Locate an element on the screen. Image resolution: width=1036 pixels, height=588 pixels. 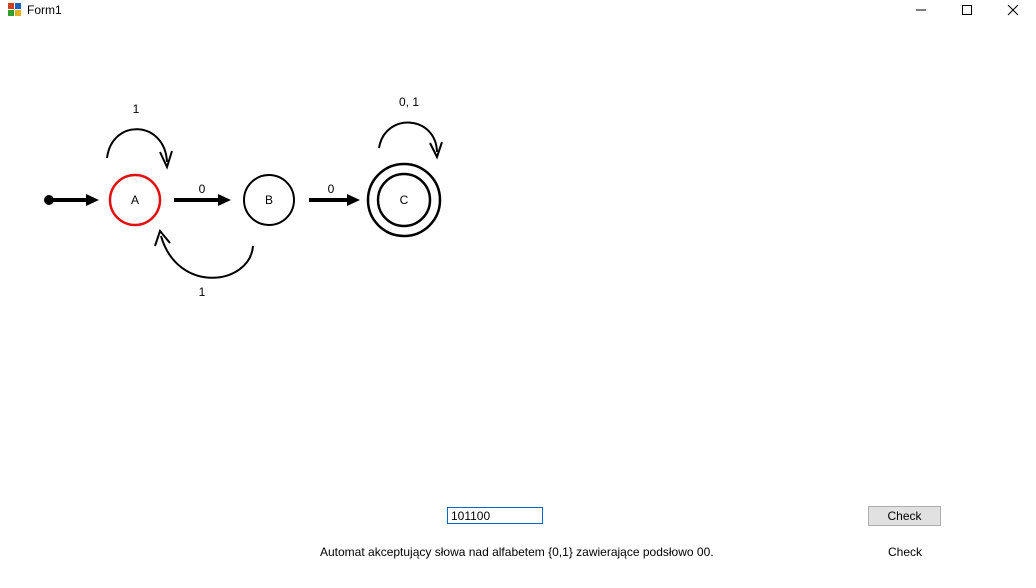
state-c is located at coordinates (404, 200).